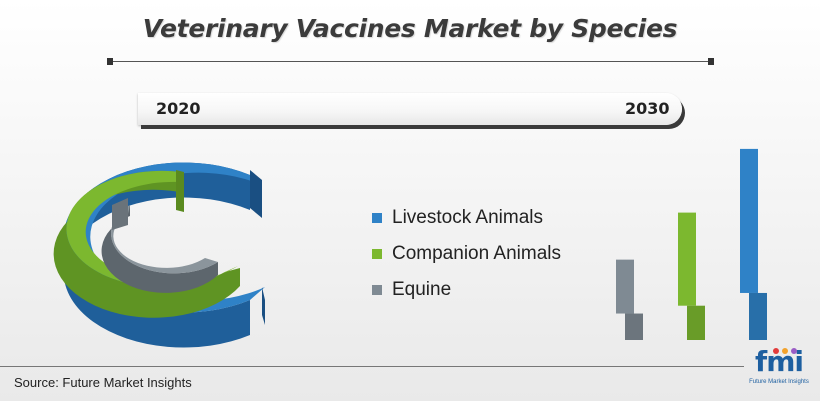 Image resolution: width=820 pixels, height=401 pixels. I want to click on equine-ring, so click(159, 245).